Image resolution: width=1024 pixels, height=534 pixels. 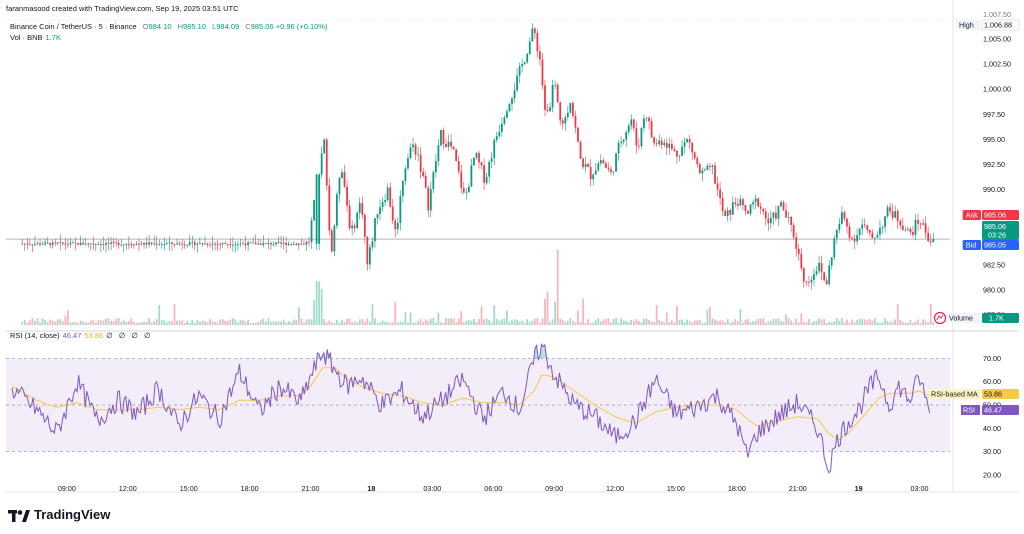 I want to click on rsi-legend: RSI (14, close) 46.47 53.86 ∅ ∅ ∅ ∅, so click(x=81, y=335).